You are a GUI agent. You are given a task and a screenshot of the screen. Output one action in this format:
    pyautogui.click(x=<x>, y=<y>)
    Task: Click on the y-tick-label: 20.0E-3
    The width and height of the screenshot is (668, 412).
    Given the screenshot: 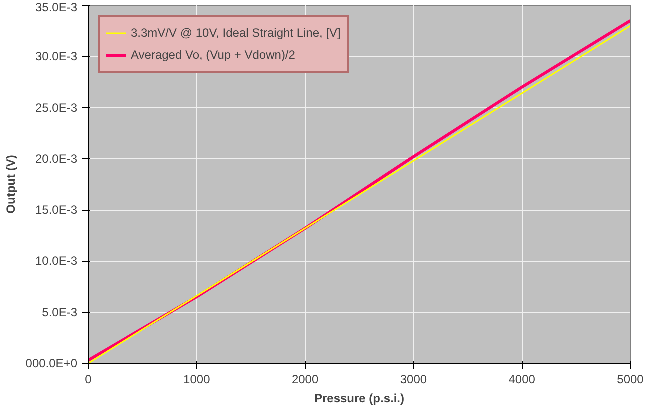 What is the action you would take?
    pyautogui.click(x=56, y=159)
    